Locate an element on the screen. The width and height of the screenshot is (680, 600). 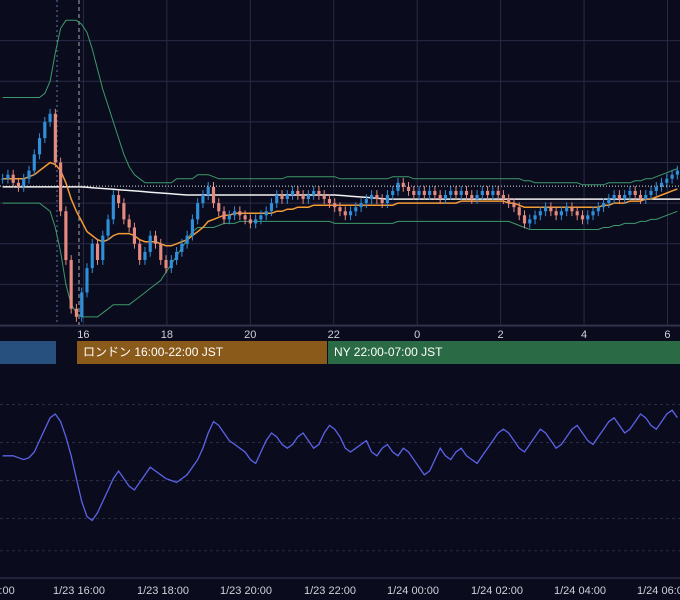
session-bar: ロンドン 16:00-22:00 JST NY 22:00-07:00 JST is located at coordinates (340, 353).